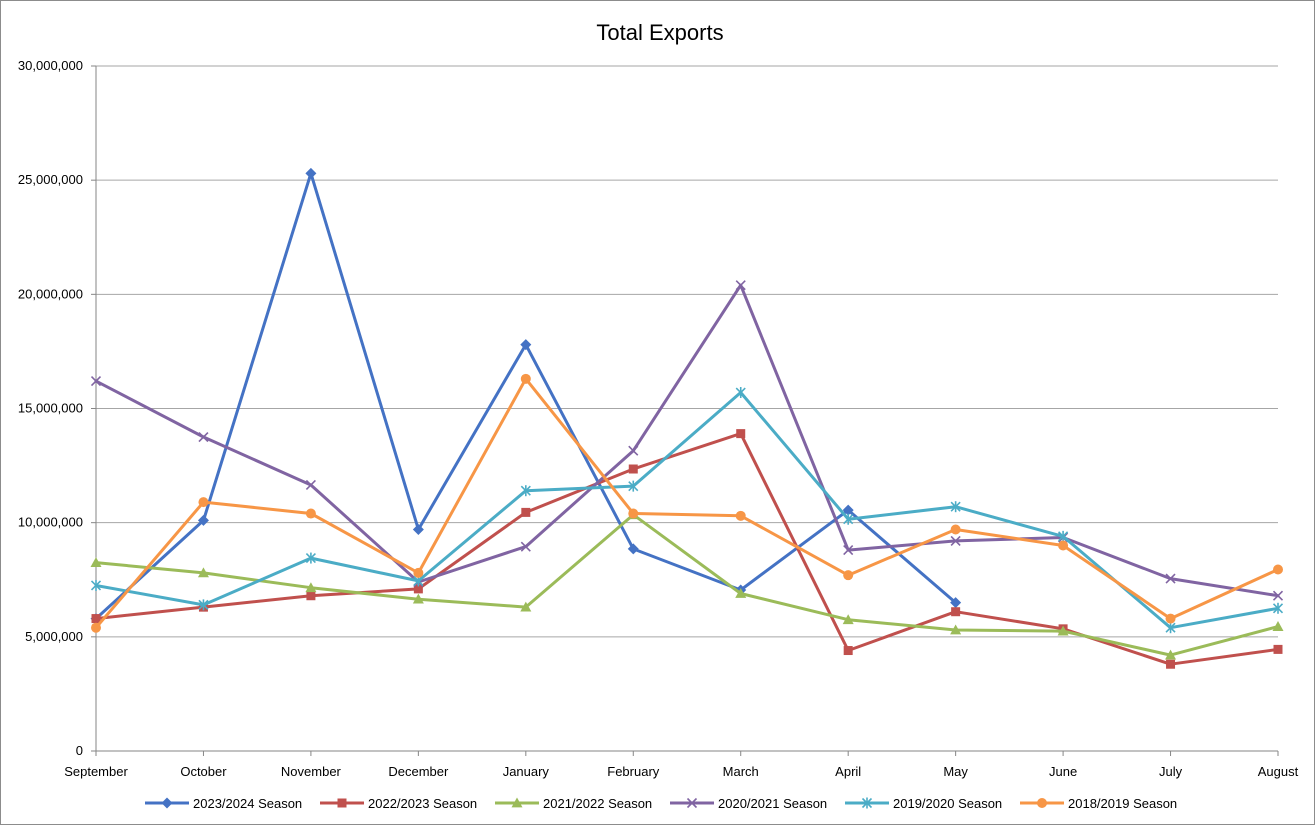  Describe the element at coordinates (50, 293) in the screenshot. I see `y-tick-label: 20,000,000` at that location.